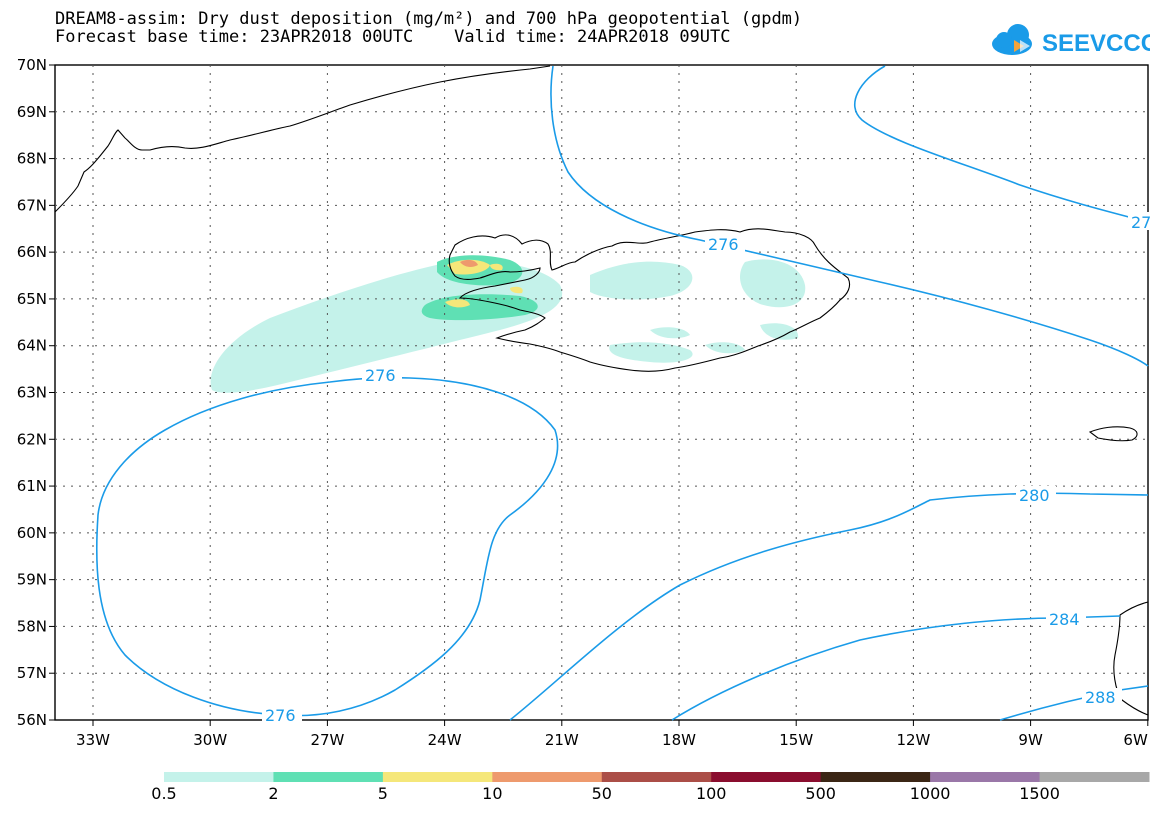 This screenshot has height=815, width=1175. Describe the element at coordinates (1131, 658) in the screenshot. I see `scotland-coast` at that location.